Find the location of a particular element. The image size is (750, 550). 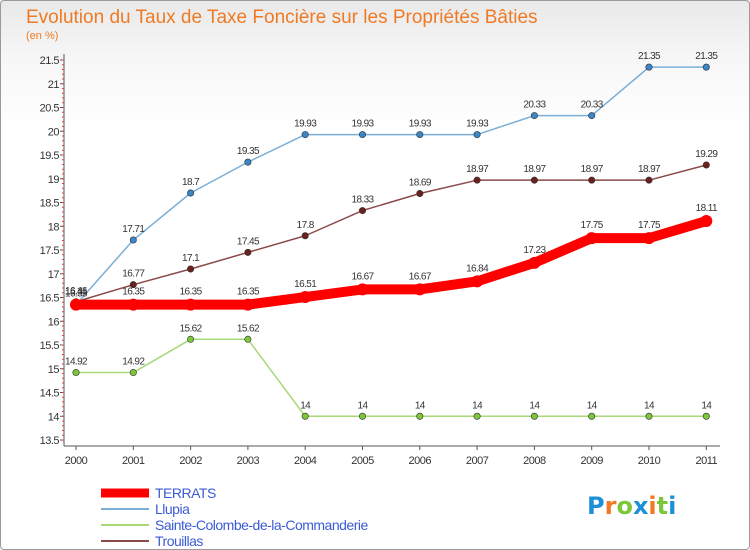

y-tick-label: 18 is located at coordinates (54, 227).